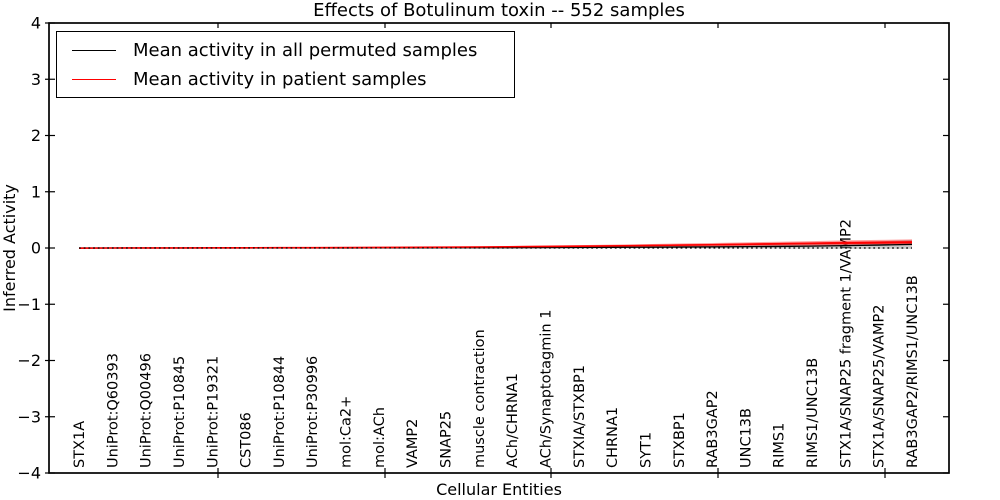 The width and height of the screenshot is (1000, 500). I want to click on legend-entry-patient: Mean activity in patient samples, so click(293, 79).